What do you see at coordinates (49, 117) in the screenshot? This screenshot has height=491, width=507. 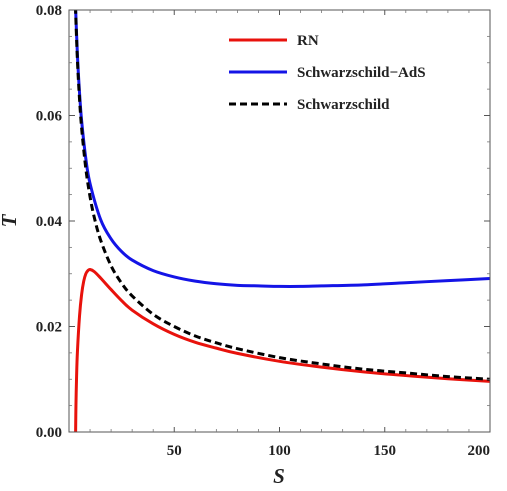 I see `y-tick-label: 0.06` at bounding box center [49, 117].